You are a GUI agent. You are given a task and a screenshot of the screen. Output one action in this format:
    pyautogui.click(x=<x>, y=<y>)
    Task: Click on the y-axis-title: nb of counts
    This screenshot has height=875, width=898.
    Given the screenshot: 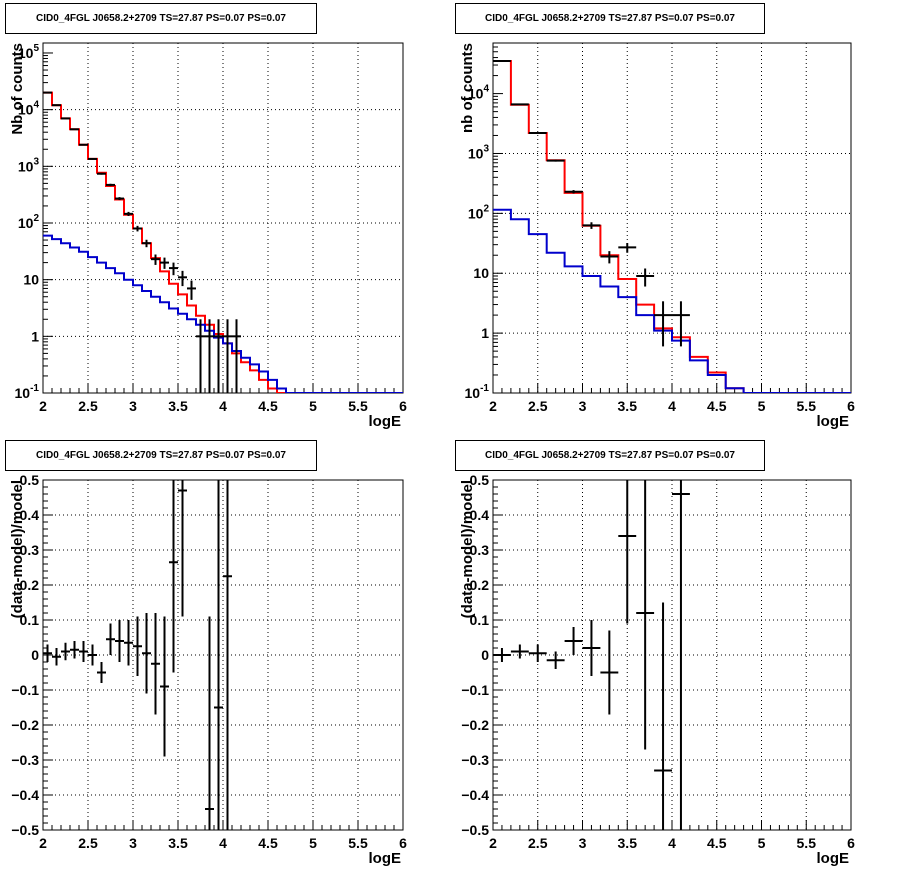 What is the action you would take?
    pyautogui.click(x=467, y=88)
    